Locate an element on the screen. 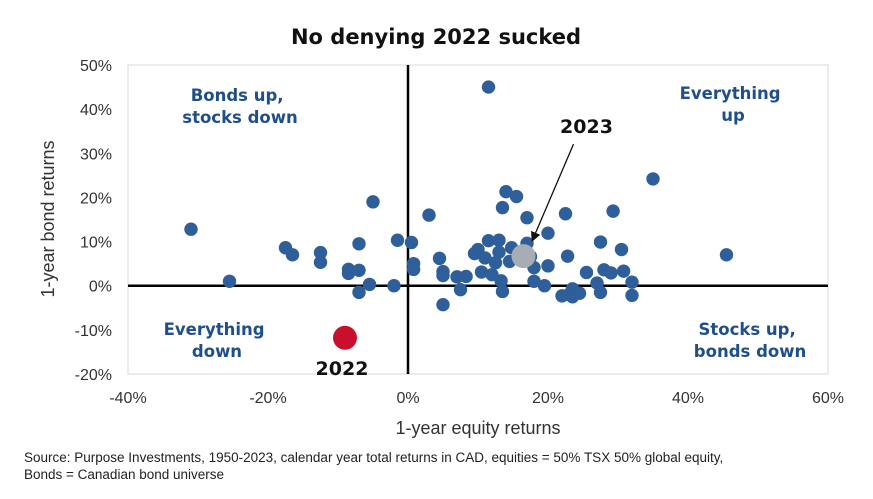 The width and height of the screenshot is (873, 499). x-tick-label: 20% is located at coordinates (548, 398).